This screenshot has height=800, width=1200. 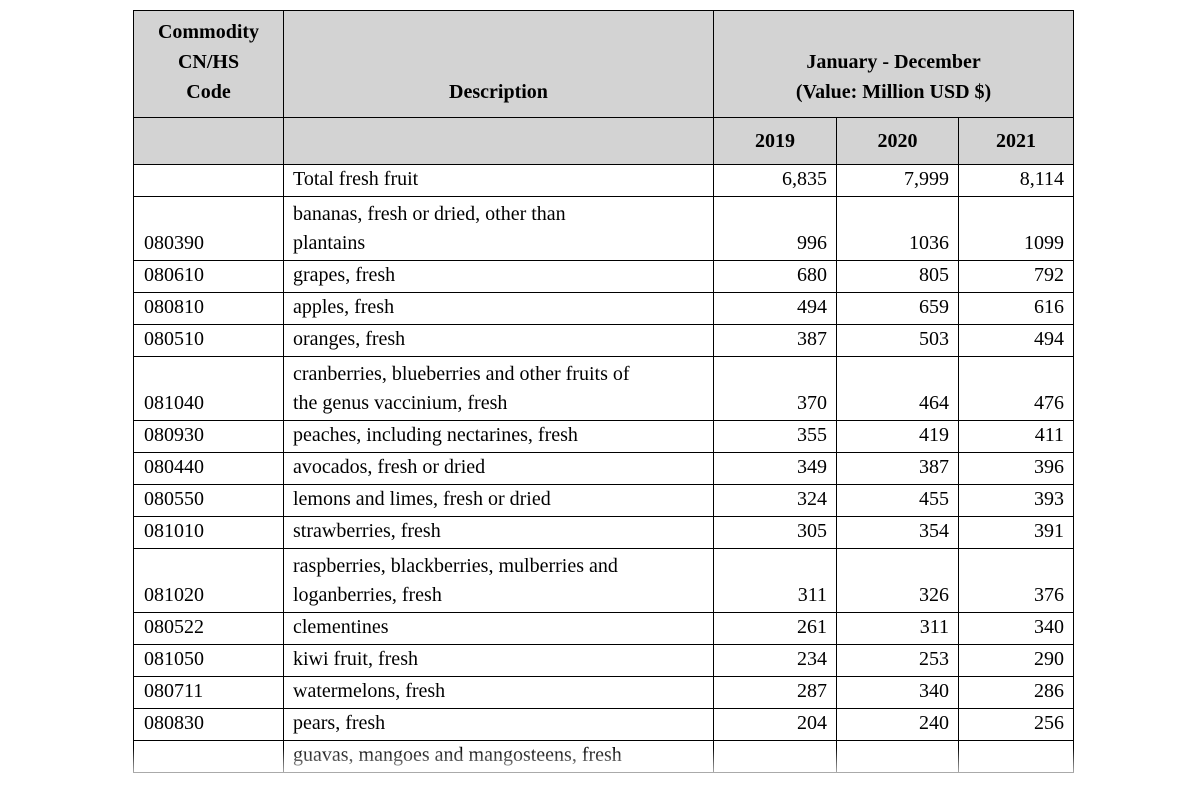 I want to click on value-2020-cell, so click(x=897, y=756).